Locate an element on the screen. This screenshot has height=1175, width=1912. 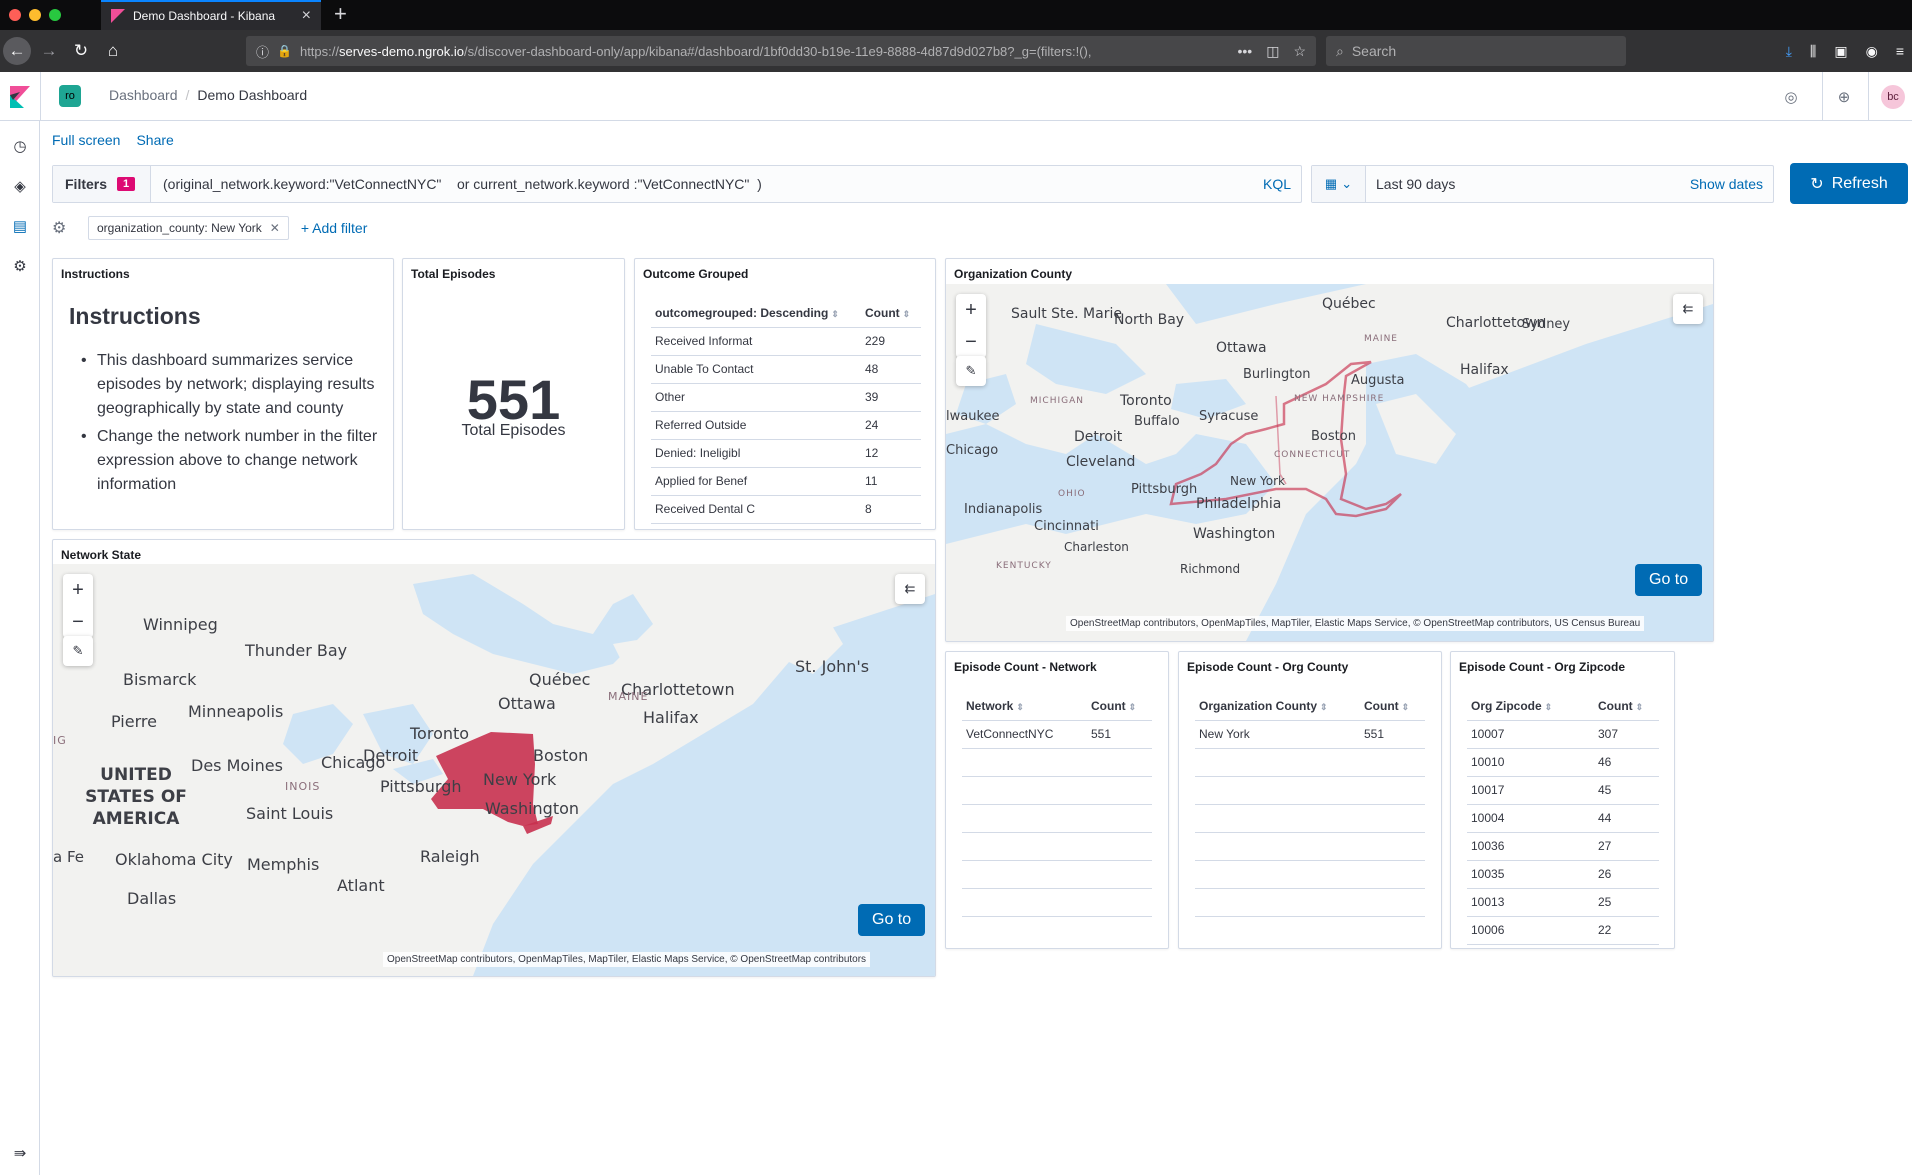
kibana-logo-icon is located at coordinates (20, 97).